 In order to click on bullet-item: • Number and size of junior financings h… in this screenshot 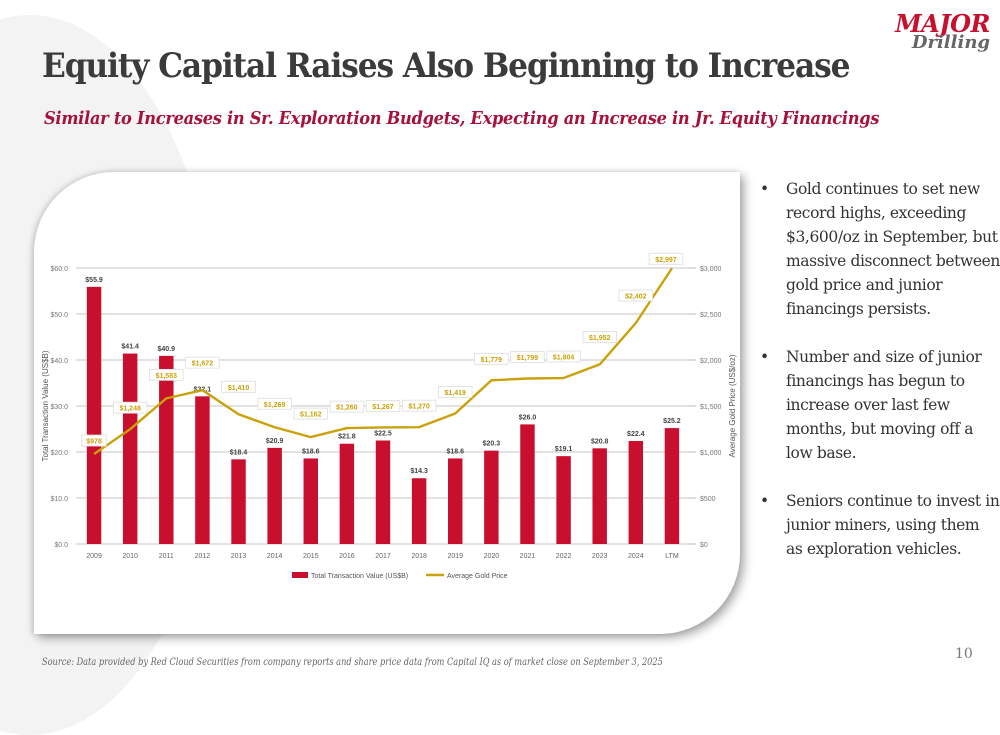, I will do `click(880, 405)`.